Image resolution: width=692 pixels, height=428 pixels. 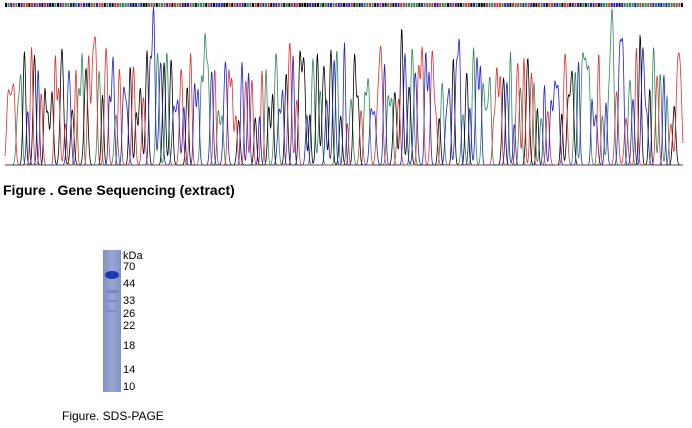 I want to click on figure-caption: Figure. SDS-PAGE, so click(x=113, y=416).